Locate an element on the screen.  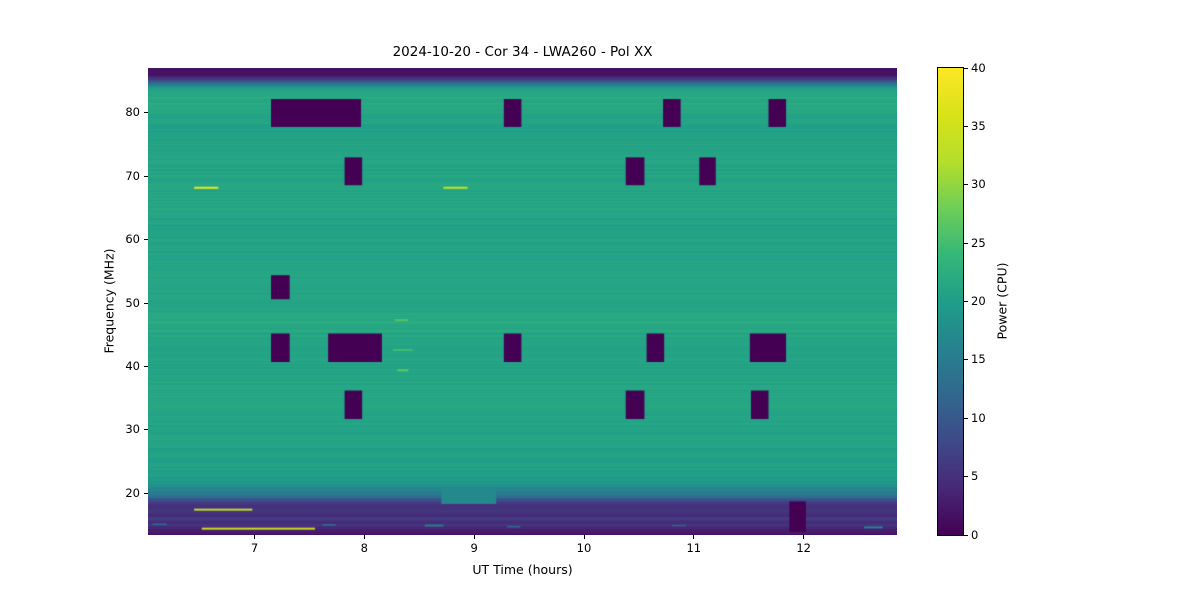
x-tick-label: 11 is located at coordinates (694, 548).